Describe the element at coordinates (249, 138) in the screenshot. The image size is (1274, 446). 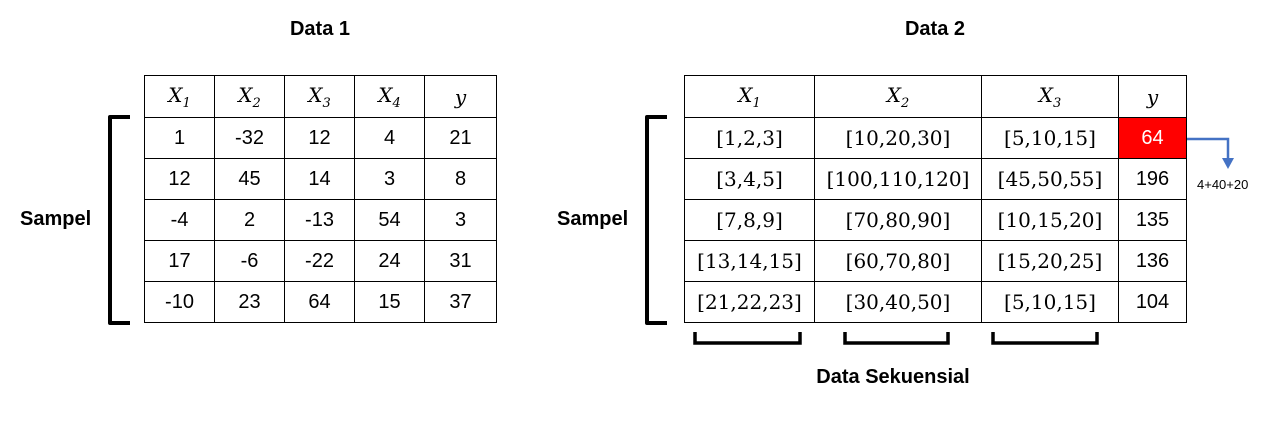
I see `table-cell: -32` at that location.